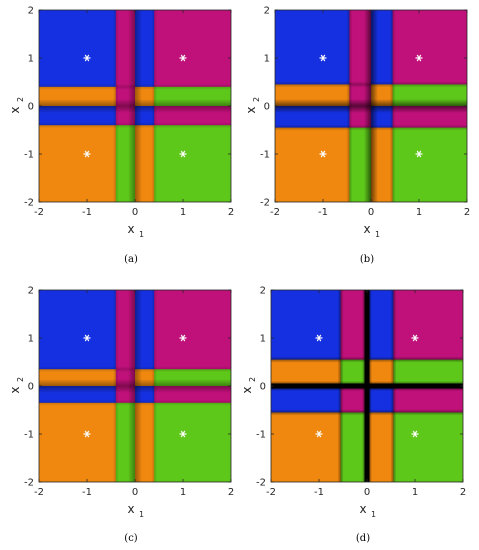 Image resolution: width=479 pixels, height=550 pixels. I want to click on panel-caption: (a), so click(131, 259).